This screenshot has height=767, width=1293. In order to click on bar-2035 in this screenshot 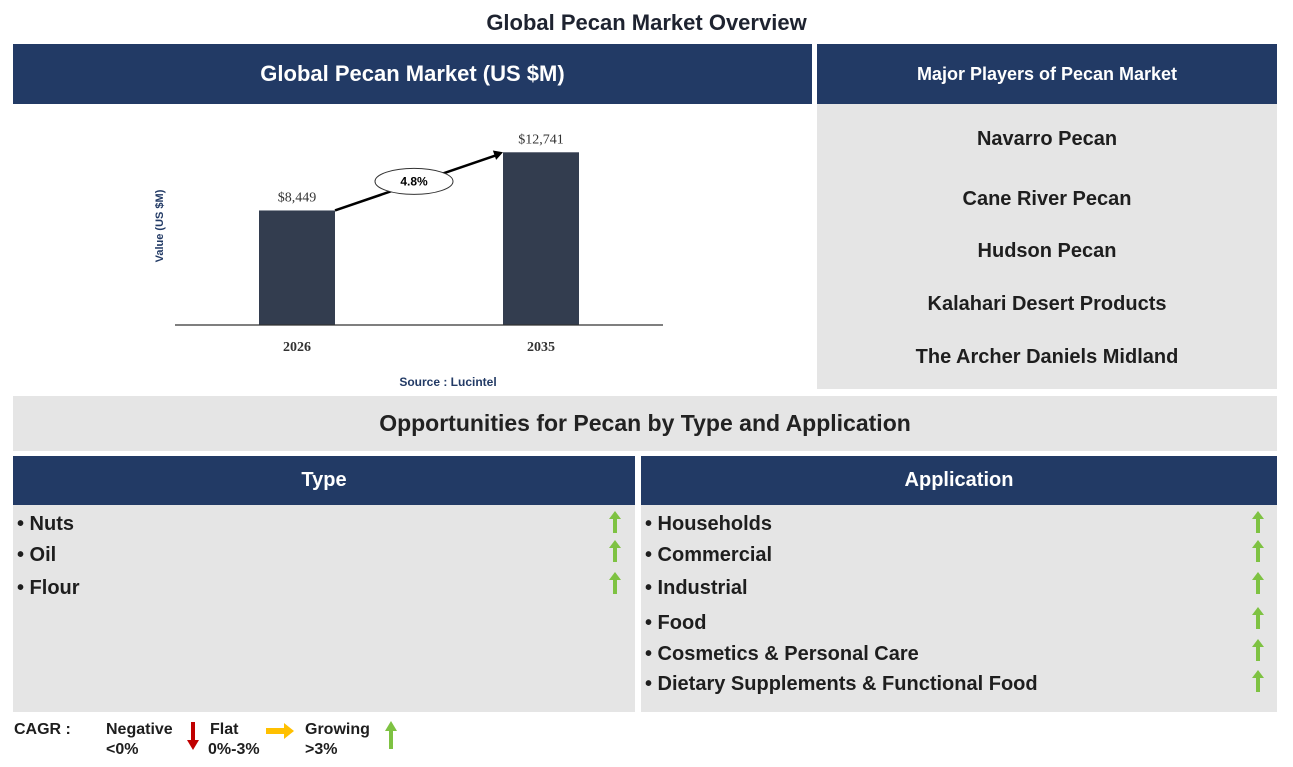, I will do `click(541, 238)`.